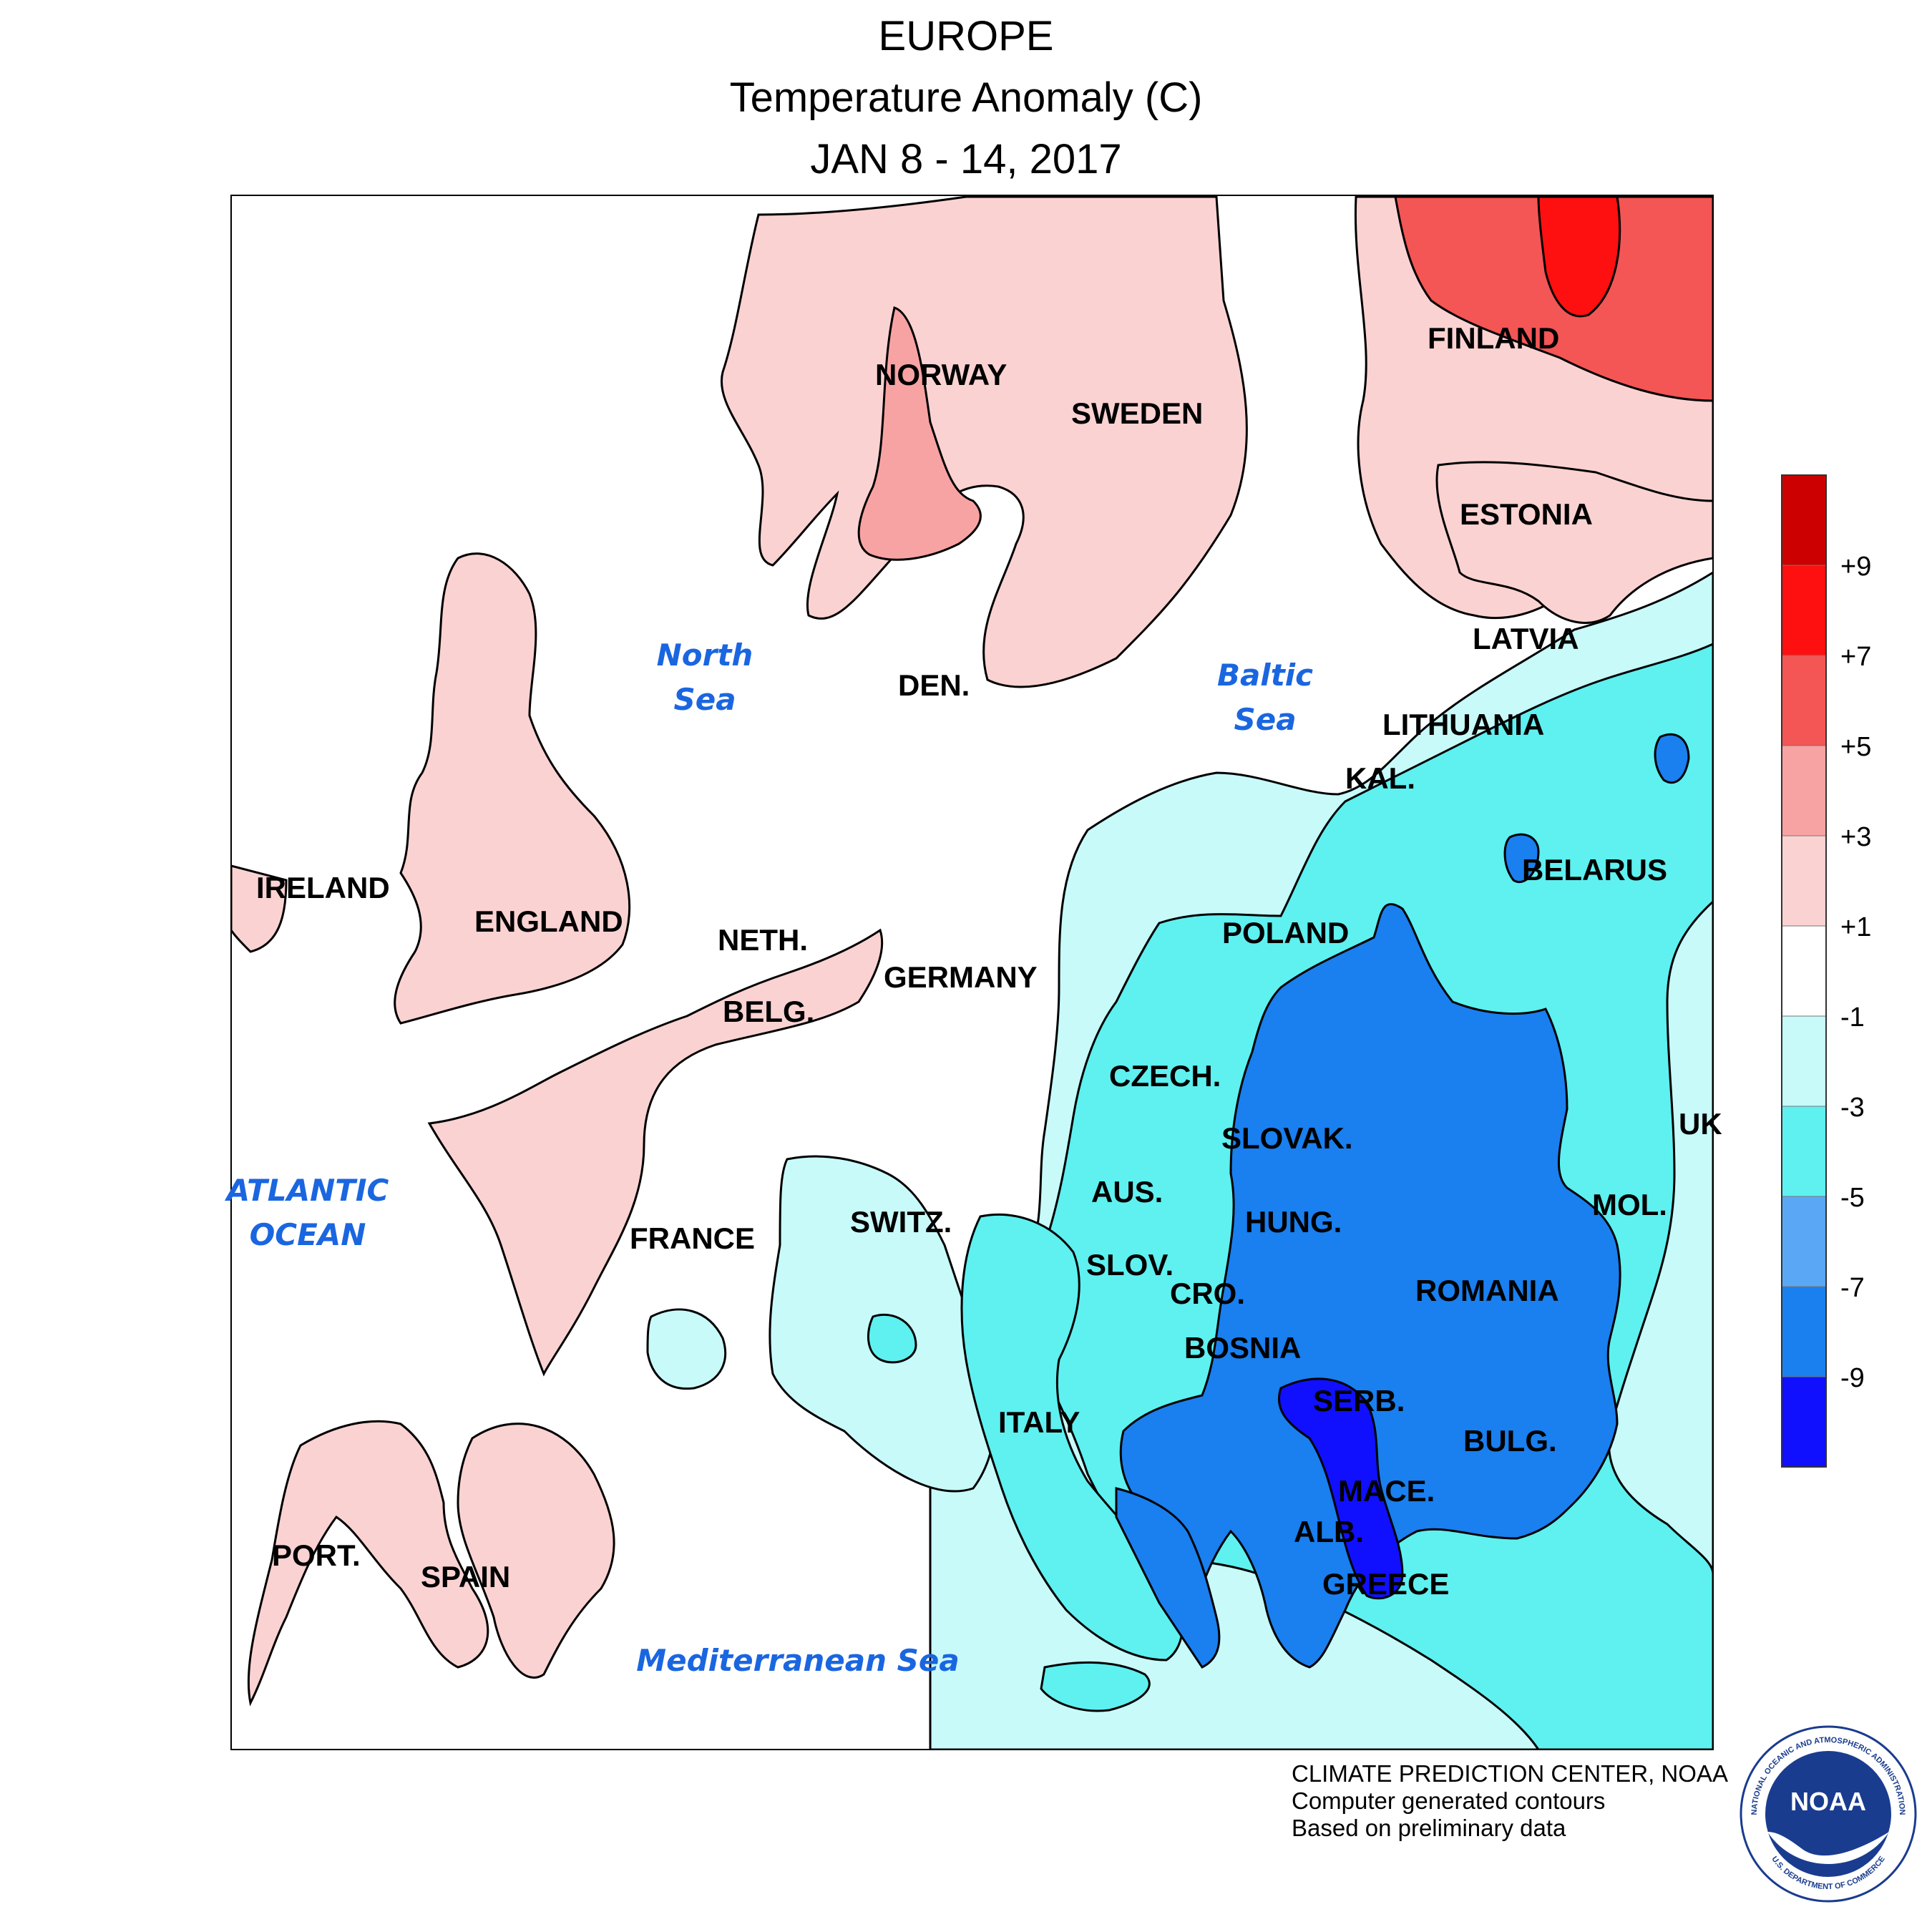 The height and width of the screenshot is (1932, 1932). What do you see at coordinates (1828, 1801) in the screenshot?
I see `noaa-logo-text: NOAA` at bounding box center [1828, 1801].